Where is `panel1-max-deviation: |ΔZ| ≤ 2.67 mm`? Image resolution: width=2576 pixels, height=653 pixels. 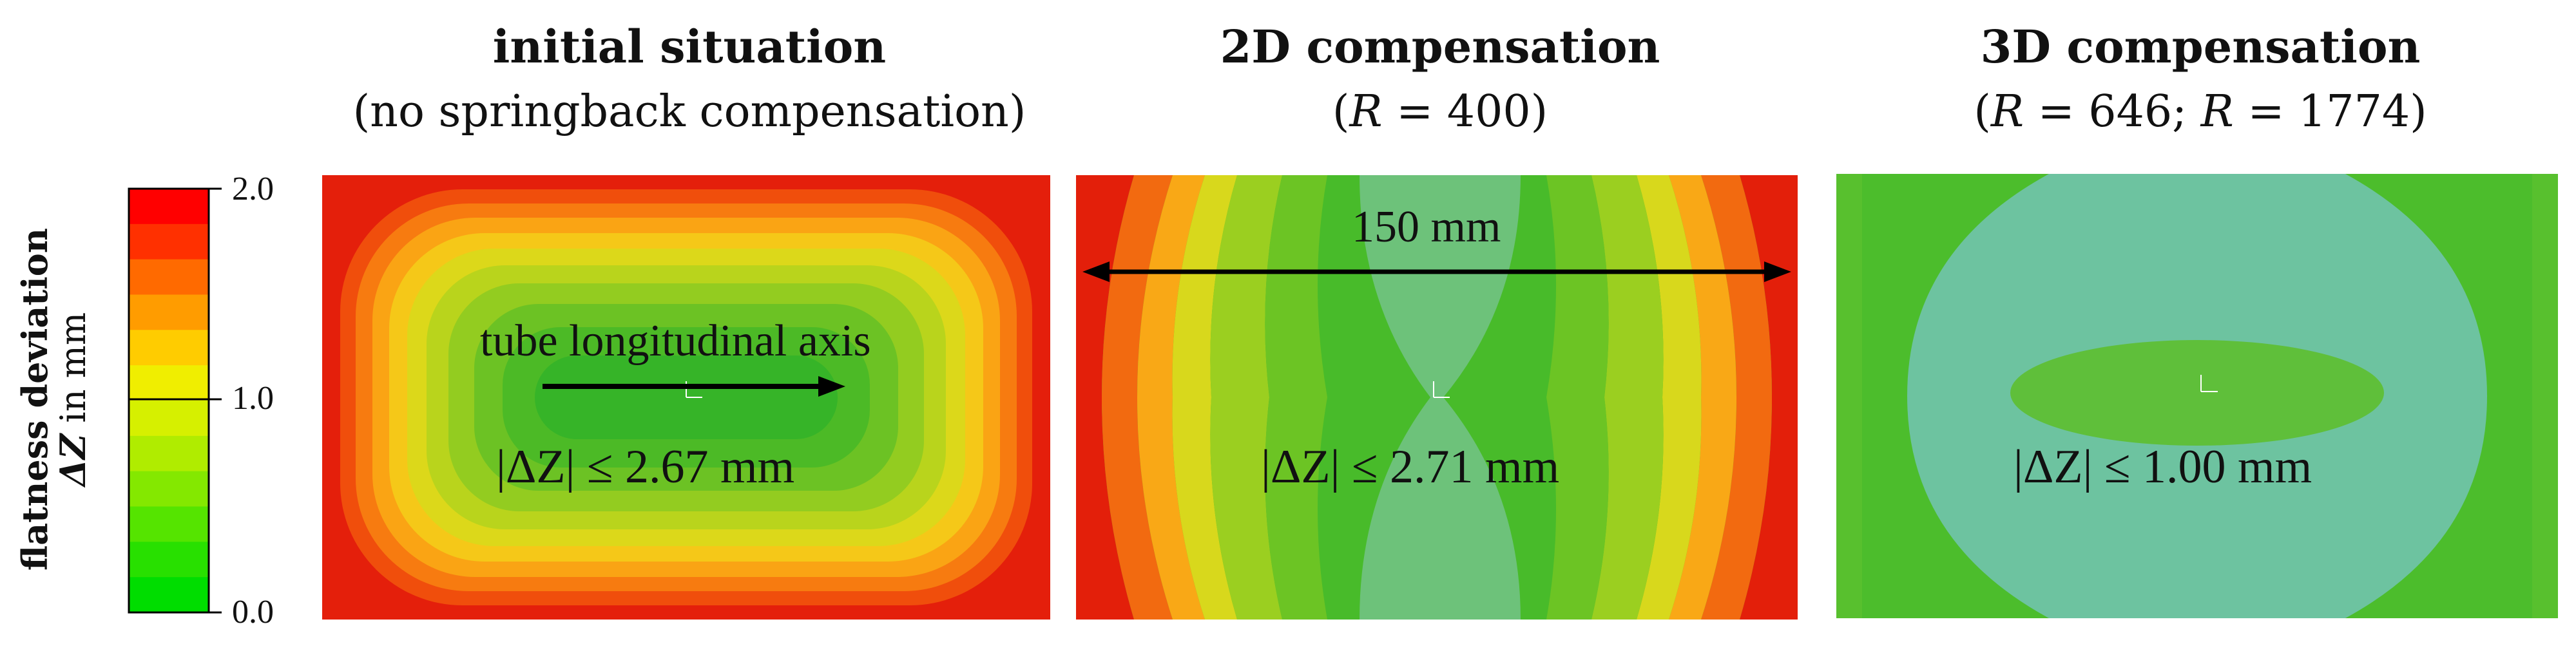 panel1-max-deviation: |ΔZ| ≤ 2.67 mm is located at coordinates (645, 466).